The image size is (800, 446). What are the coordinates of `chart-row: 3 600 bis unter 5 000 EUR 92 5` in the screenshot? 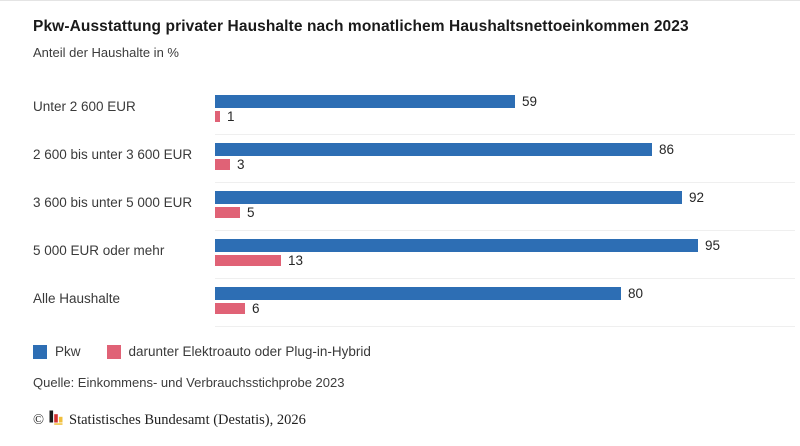 It's located at (400, 207).